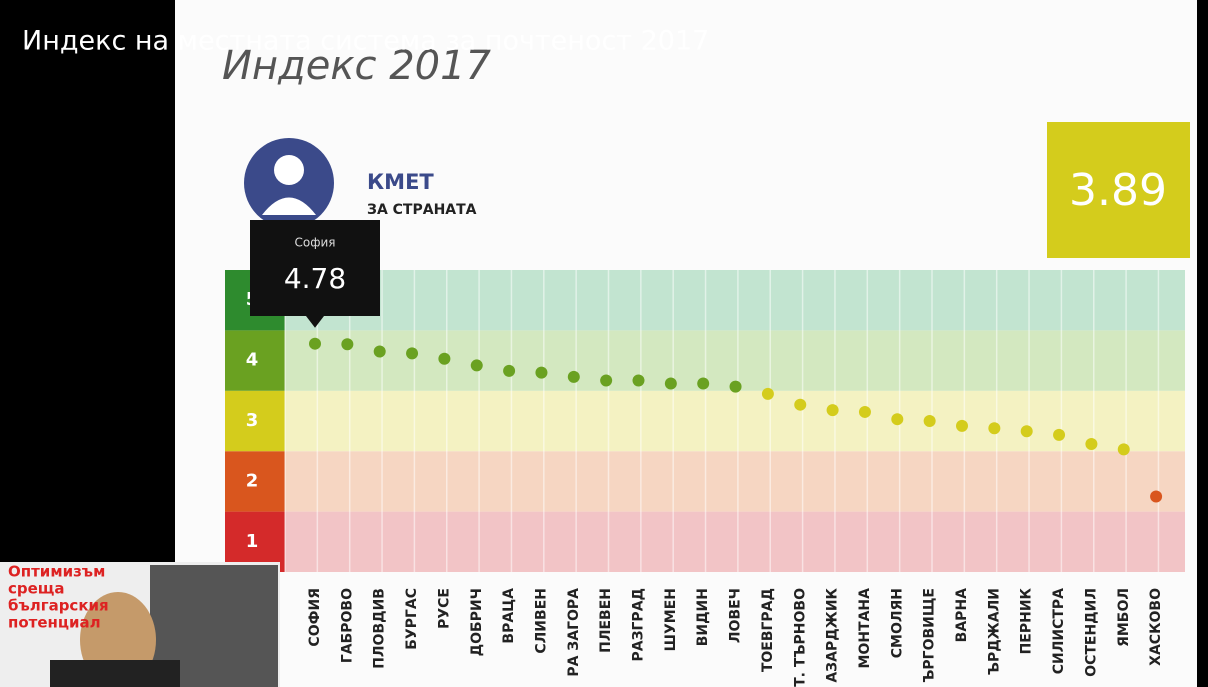 The height and width of the screenshot is (687, 1208). I want to click on x-tick-label: СИЛИСТРА, so click(1059, 631).